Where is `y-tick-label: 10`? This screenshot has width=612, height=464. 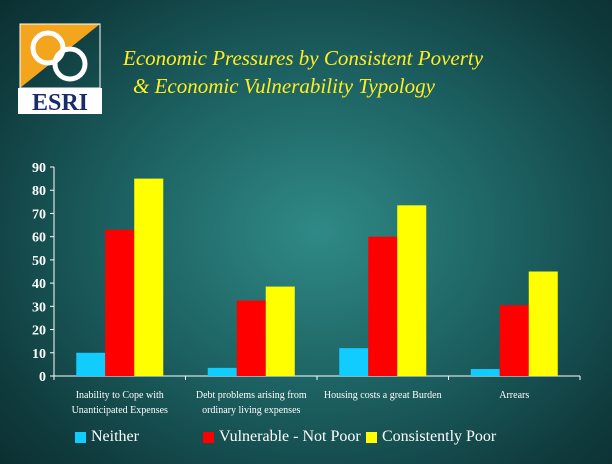 y-tick-label: 10 is located at coordinates (39, 354).